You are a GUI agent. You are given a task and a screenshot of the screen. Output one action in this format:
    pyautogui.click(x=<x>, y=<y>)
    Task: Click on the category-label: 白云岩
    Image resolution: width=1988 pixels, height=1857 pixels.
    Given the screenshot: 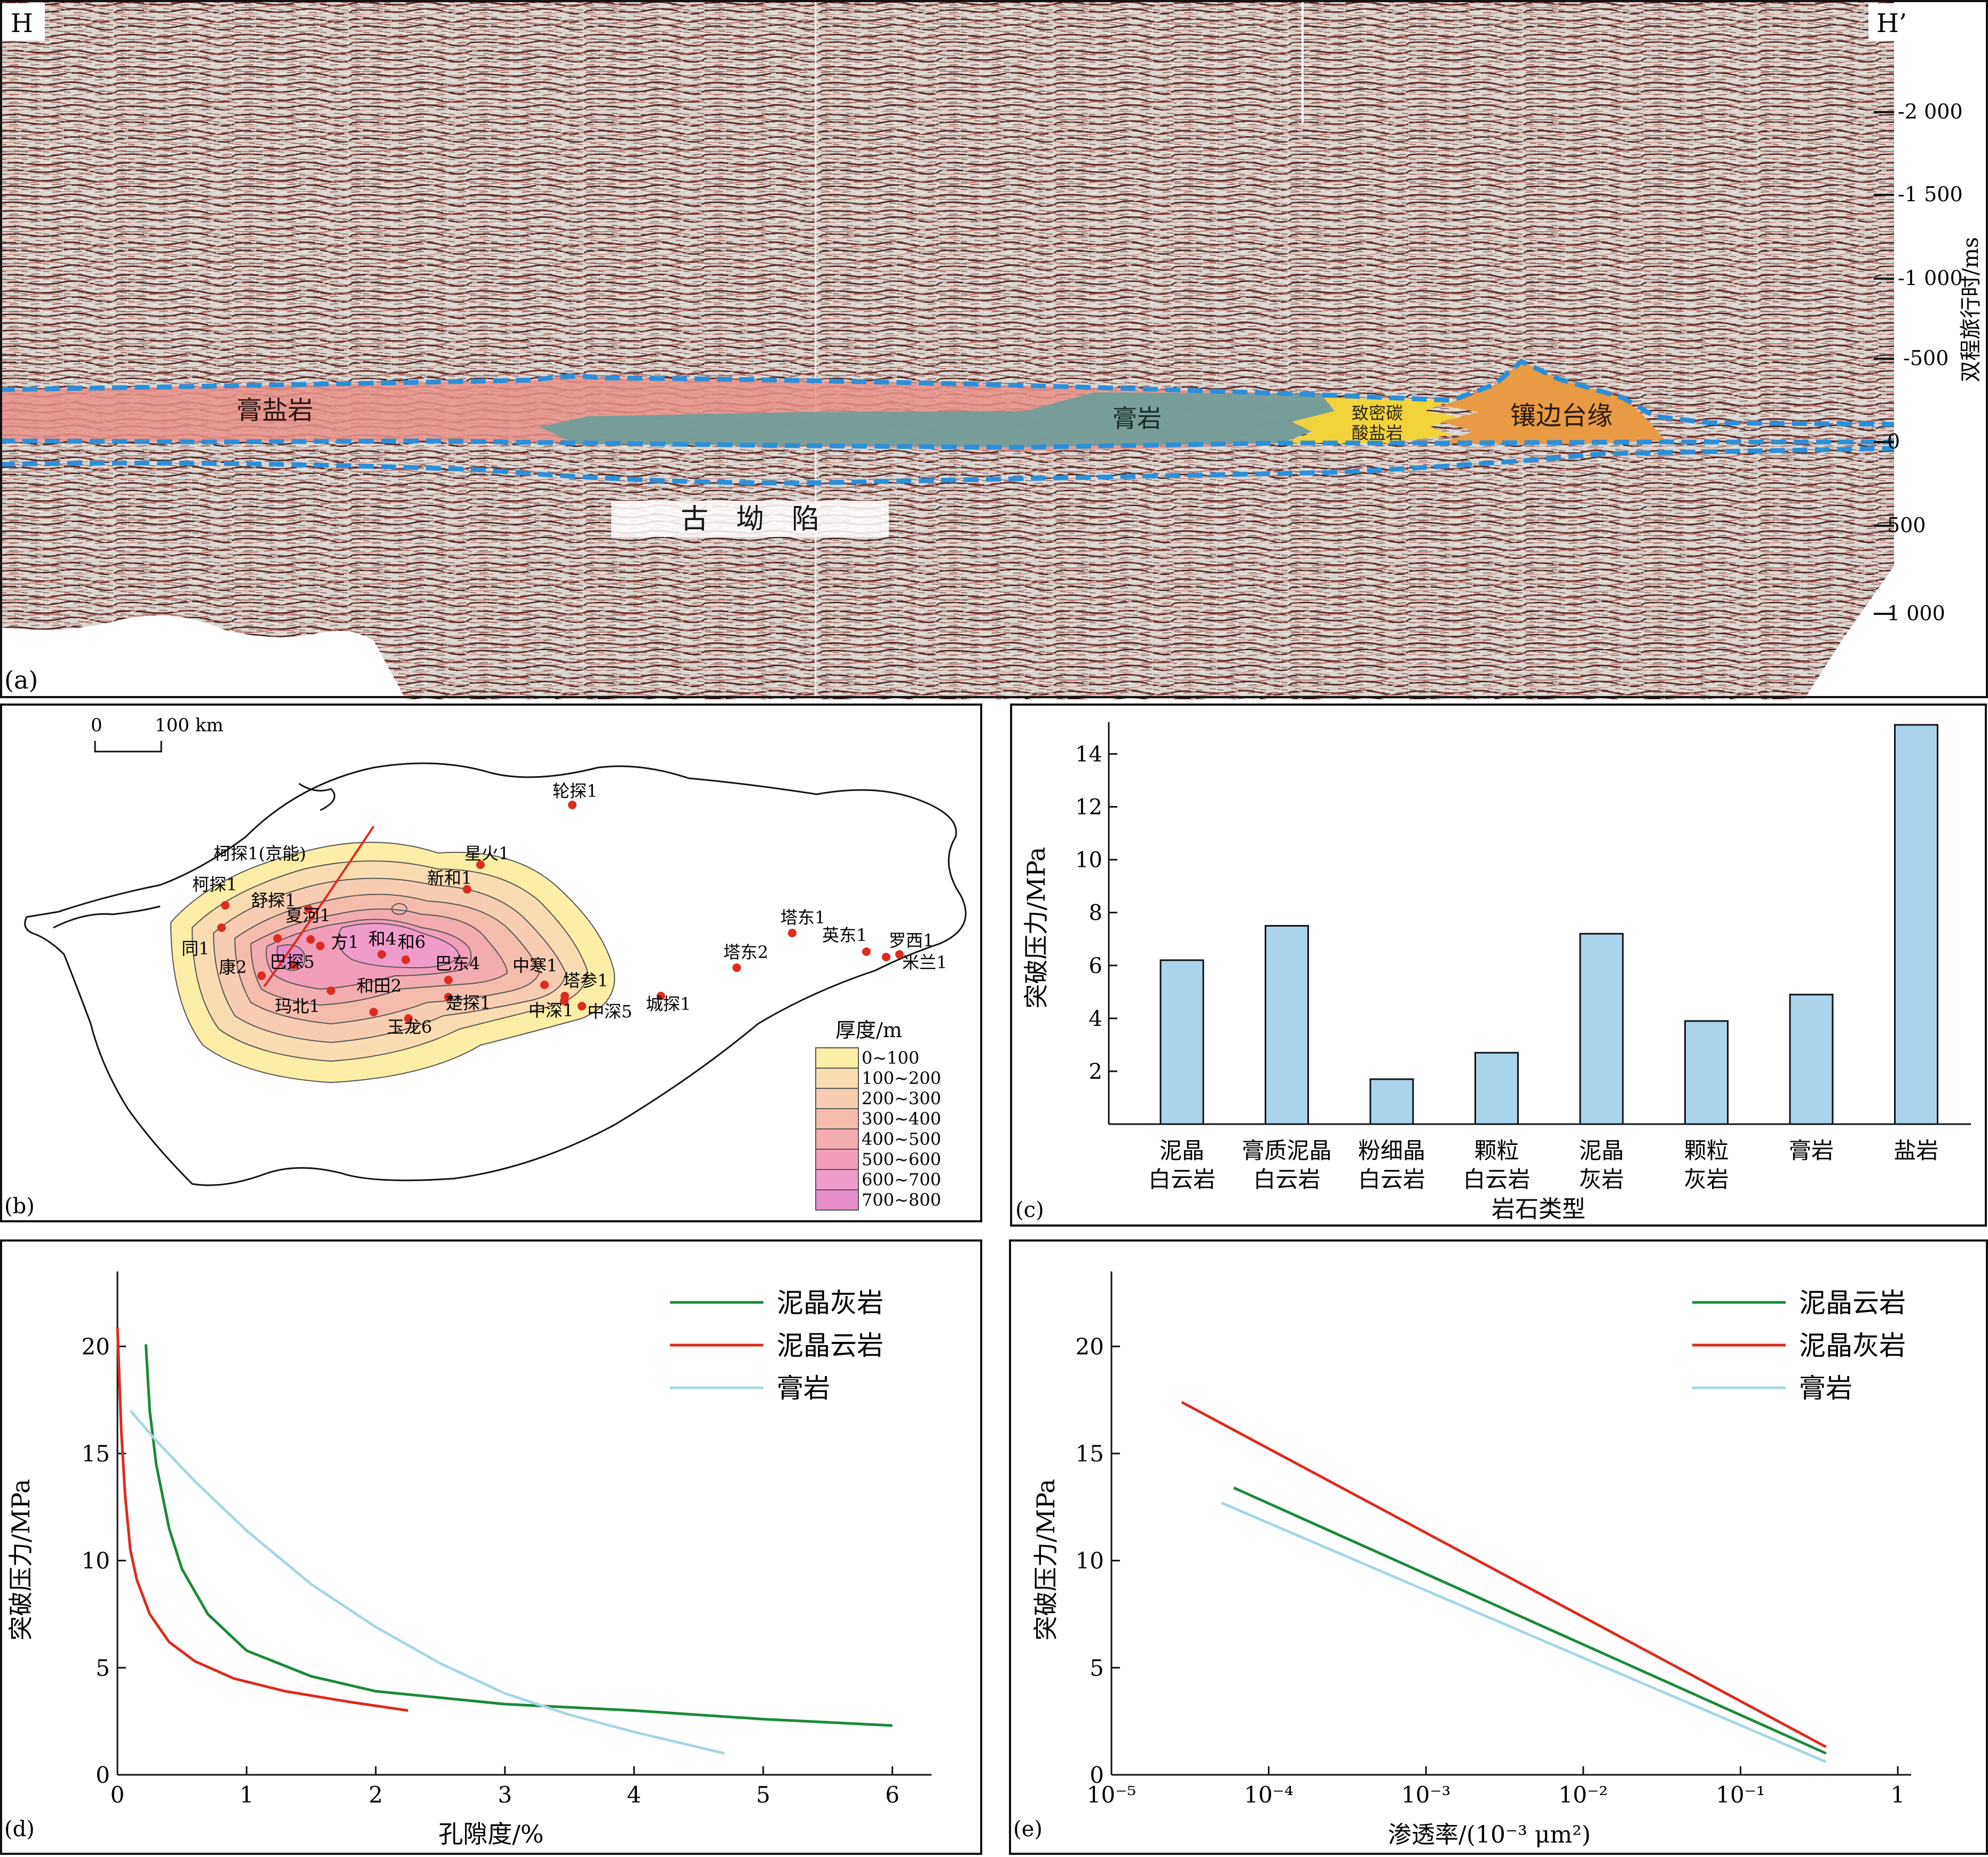 What is the action you would take?
    pyautogui.click(x=1286, y=1179)
    